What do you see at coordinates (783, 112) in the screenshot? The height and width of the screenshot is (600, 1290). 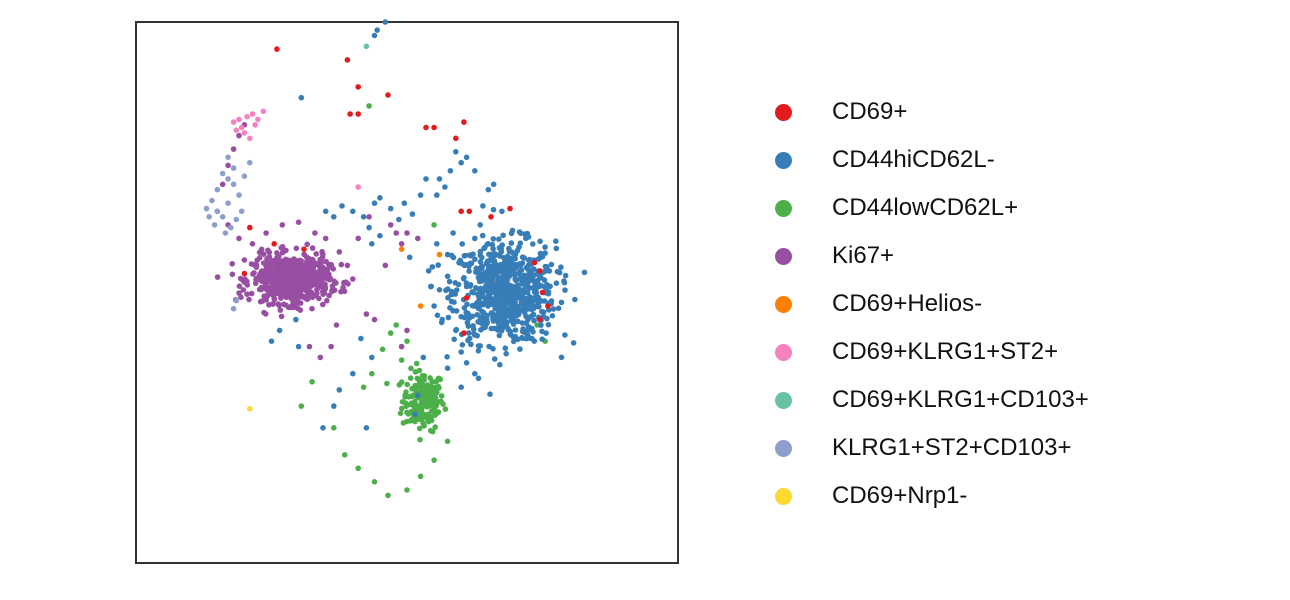 I see `legend-marker-cd69` at bounding box center [783, 112].